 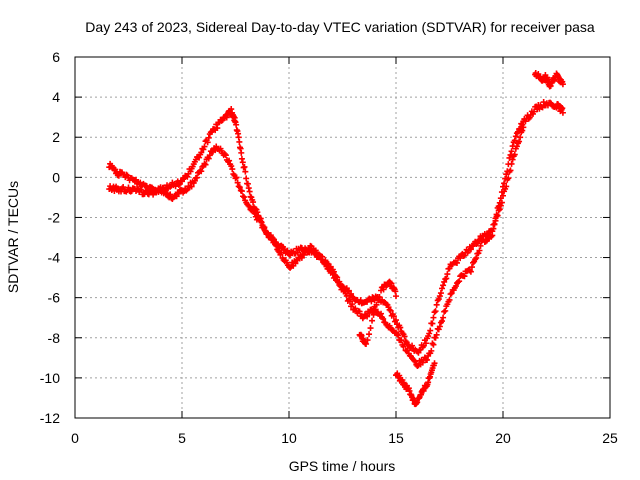 What do you see at coordinates (50, 378) in the screenshot?
I see `y-tick-label: -10` at bounding box center [50, 378].